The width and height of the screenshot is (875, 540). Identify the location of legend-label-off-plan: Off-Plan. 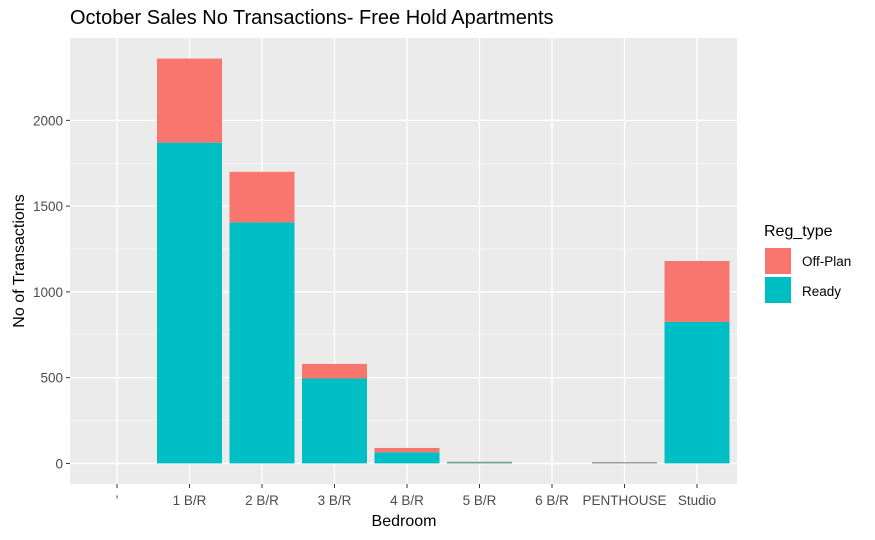
(826, 261).